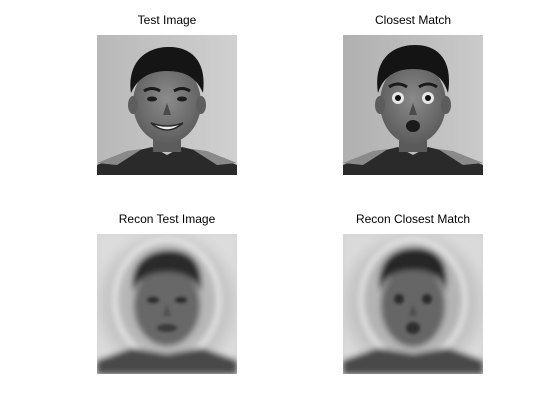 This screenshot has width=560, height=420. Describe the element at coordinates (167, 219) in the screenshot. I see `panel-title-recon-test-image: Recon Test Image` at that location.